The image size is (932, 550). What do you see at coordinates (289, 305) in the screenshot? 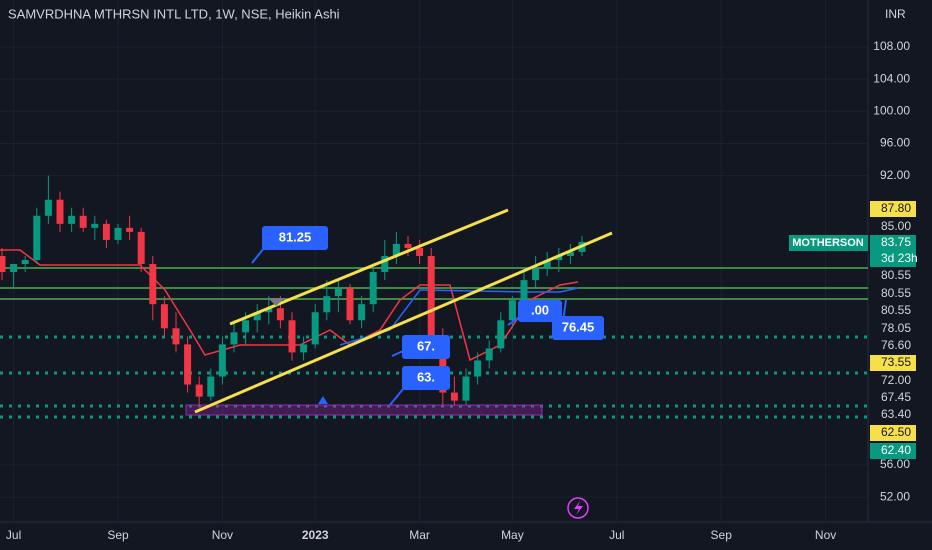
I see `indicator-line` at bounding box center [289, 305].